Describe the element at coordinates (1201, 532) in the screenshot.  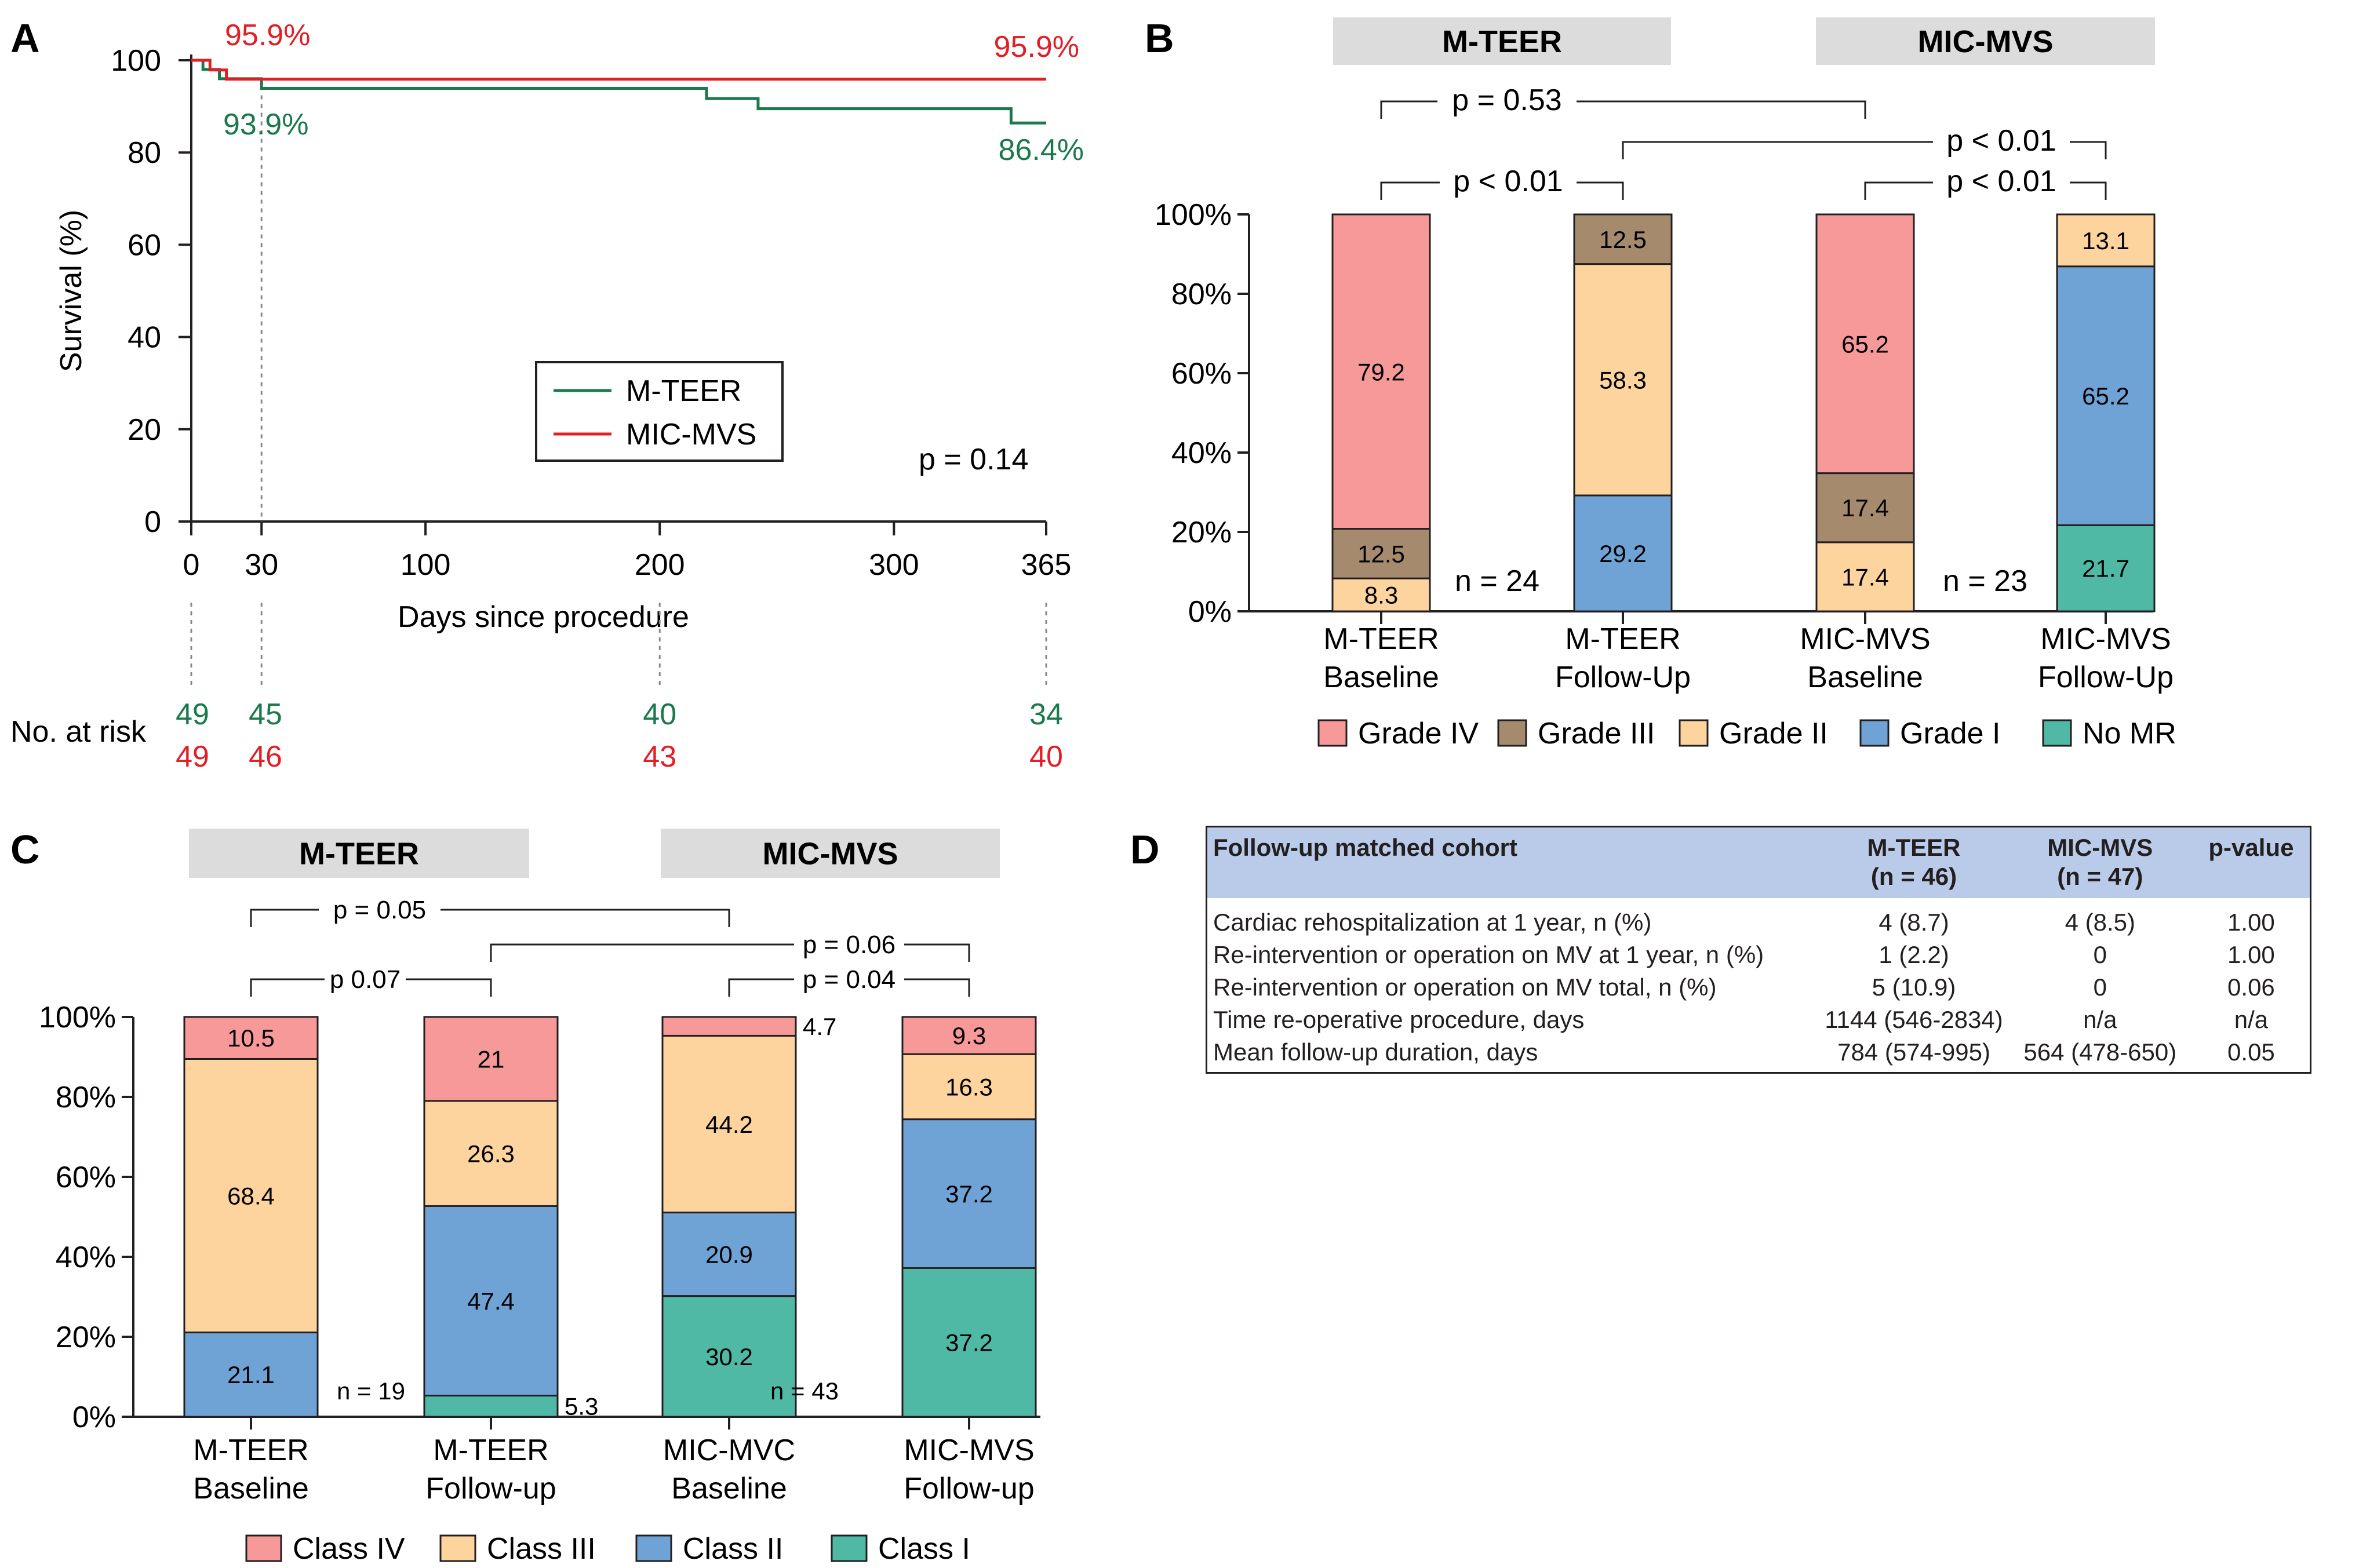
I see `y-tick-label: 20%` at that location.